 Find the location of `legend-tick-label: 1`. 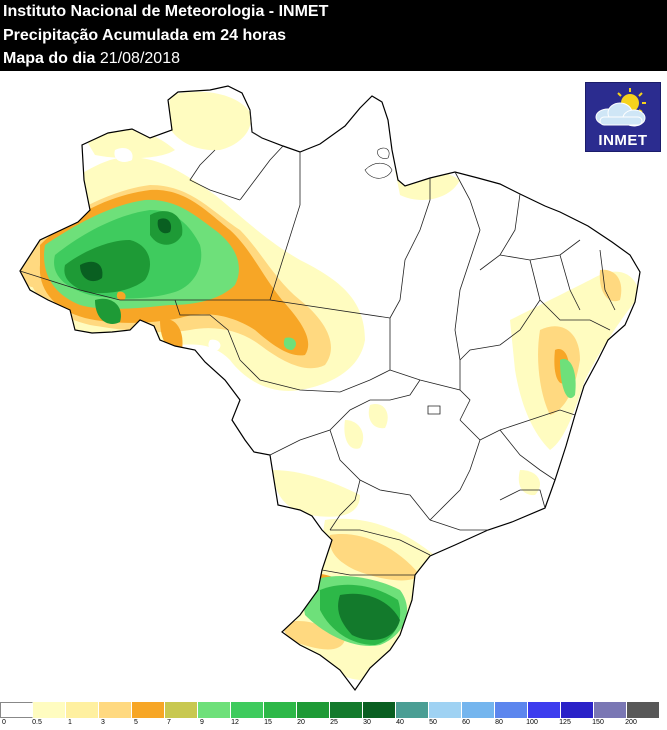

legend-tick-label: 1 is located at coordinates (70, 722).